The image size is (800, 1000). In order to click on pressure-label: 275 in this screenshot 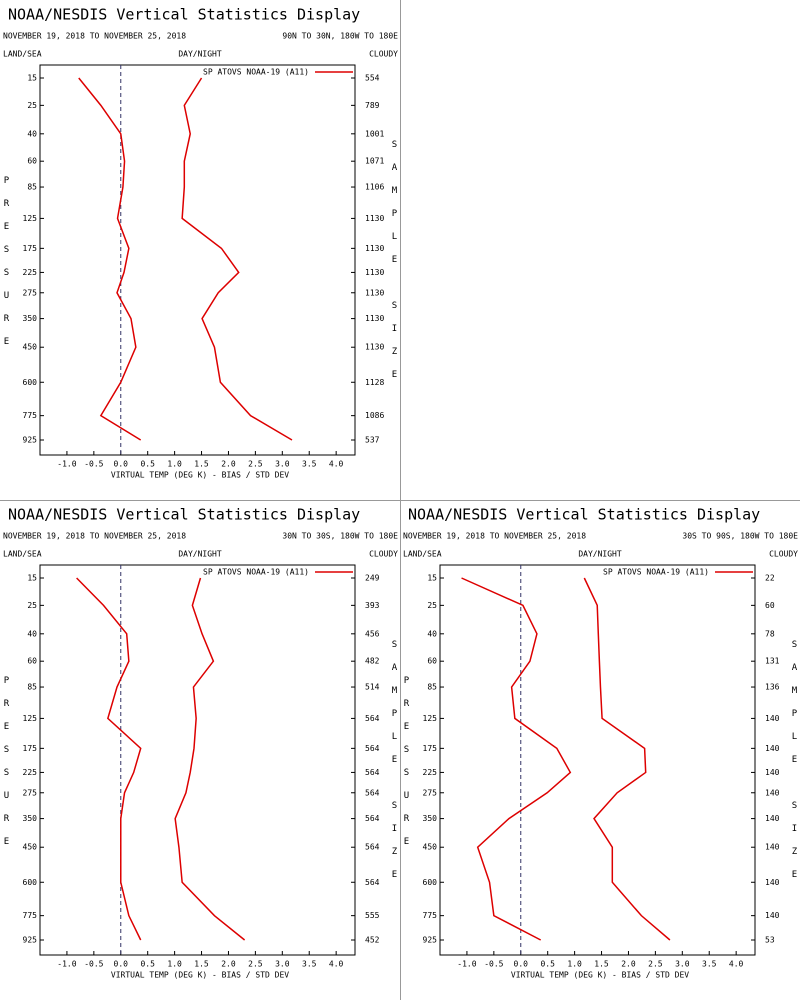, I will do `click(30, 292)`.